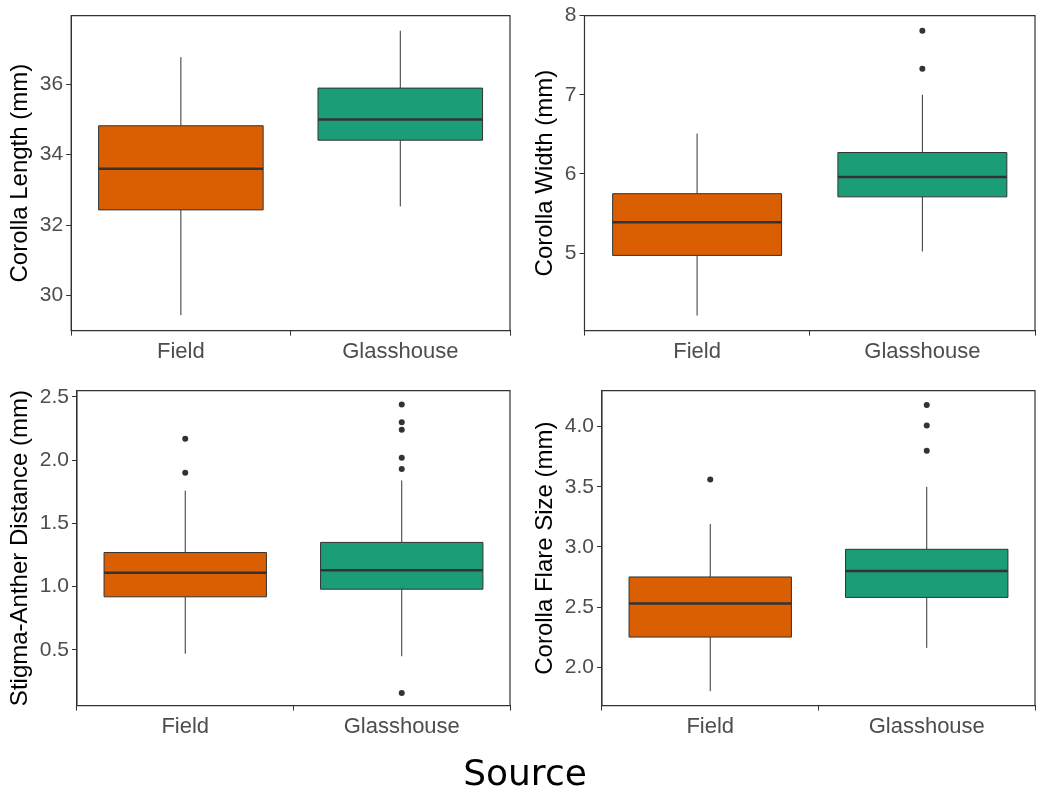 Image resolution: width=1053 pixels, height=803 pixels. I want to click on y-tick-label: 1.0, so click(54, 585).